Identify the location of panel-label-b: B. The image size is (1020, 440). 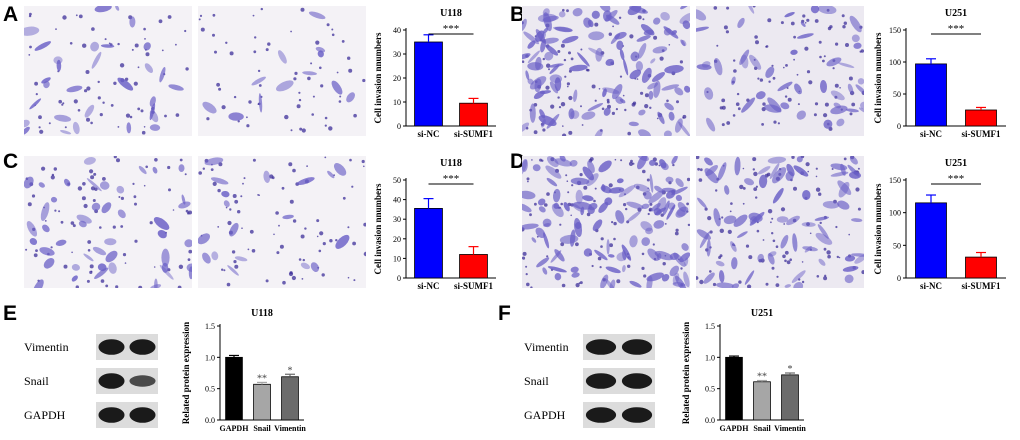
(518, 14).